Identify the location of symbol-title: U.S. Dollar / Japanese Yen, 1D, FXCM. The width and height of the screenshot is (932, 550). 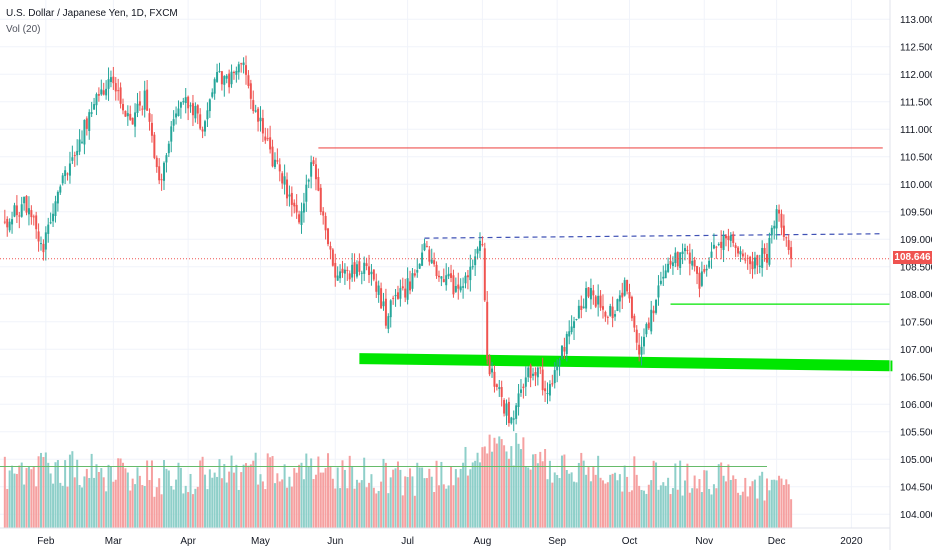
(92, 13).